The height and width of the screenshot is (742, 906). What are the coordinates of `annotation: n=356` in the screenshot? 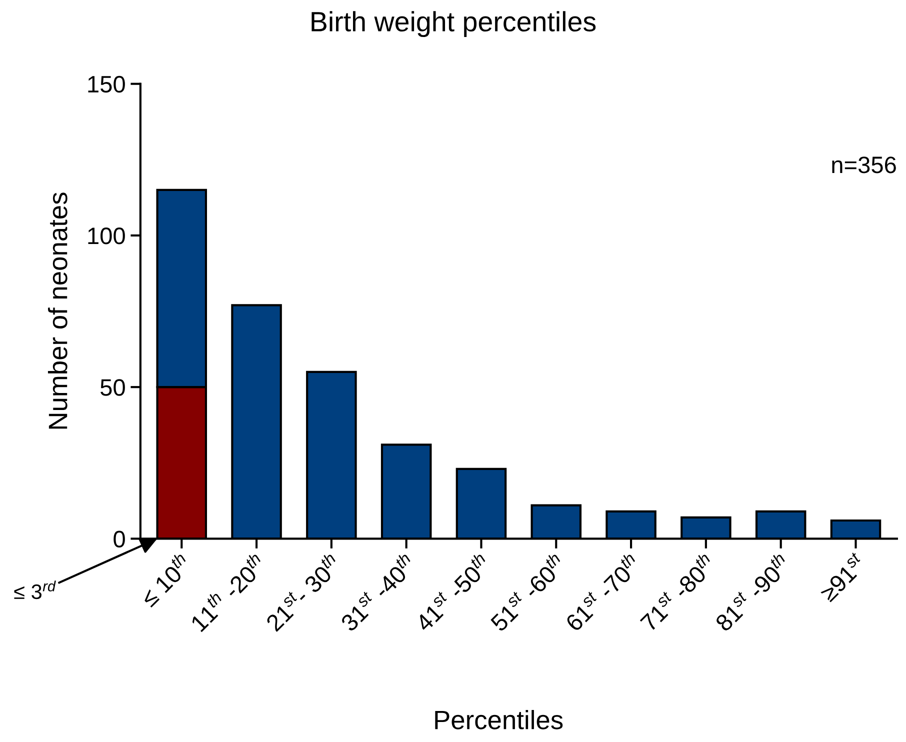 It's located at (864, 165).